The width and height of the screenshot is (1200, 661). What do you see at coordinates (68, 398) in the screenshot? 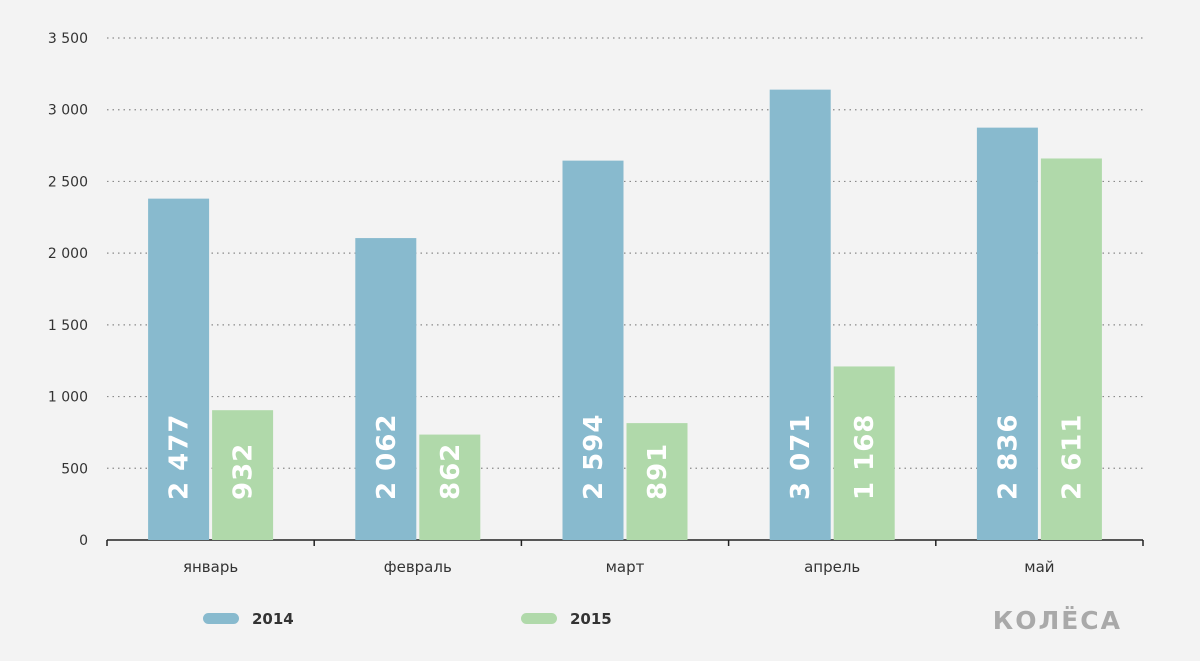
I see `y-tick-label: 1 000` at bounding box center [68, 398].